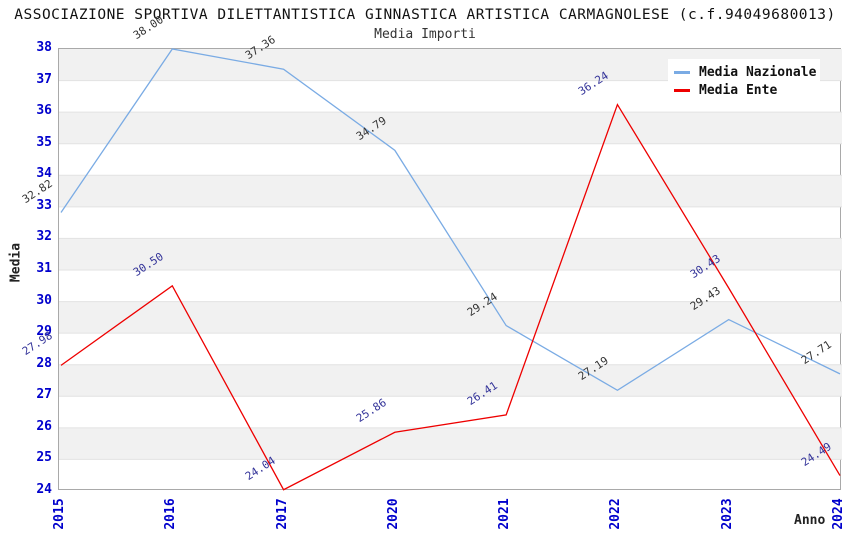 The height and width of the screenshot is (550, 850). What do you see at coordinates (44, 489) in the screenshot?
I see `y-tick-label: 24` at bounding box center [44, 489].